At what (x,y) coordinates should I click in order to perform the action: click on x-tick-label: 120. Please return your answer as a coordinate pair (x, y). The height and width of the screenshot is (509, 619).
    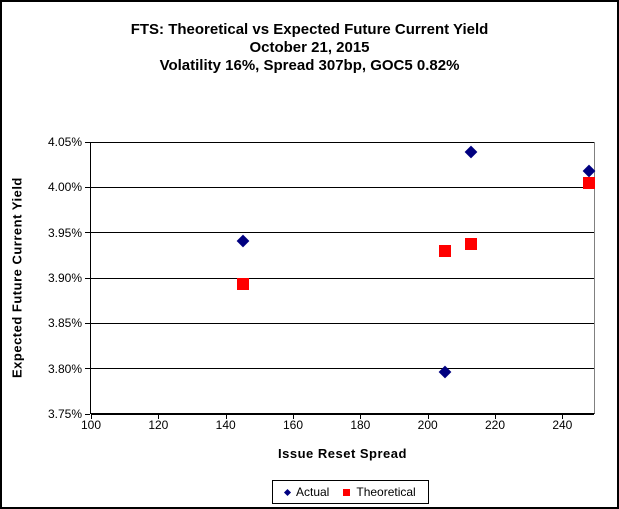
    Looking at the image, I should click on (158, 425).